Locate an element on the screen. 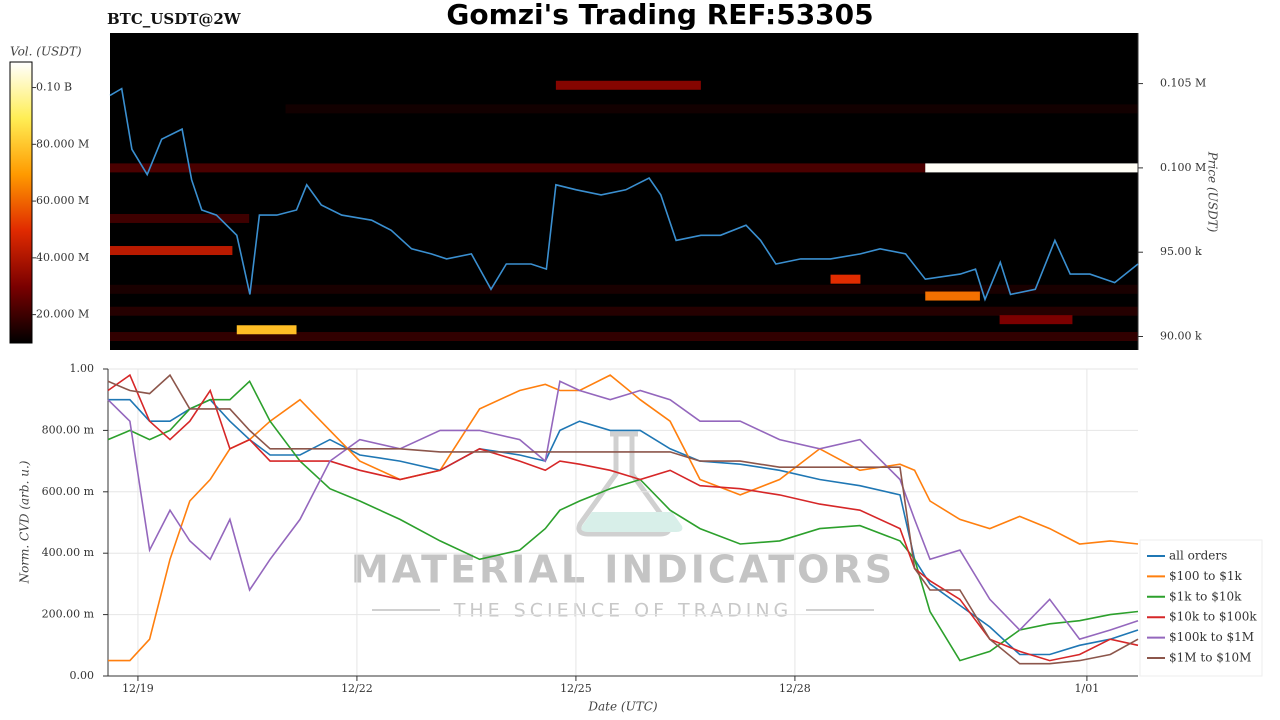 The height and width of the screenshot is (720, 1280). legend-text: $1M to $10M is located at coordinates (1210, 658).